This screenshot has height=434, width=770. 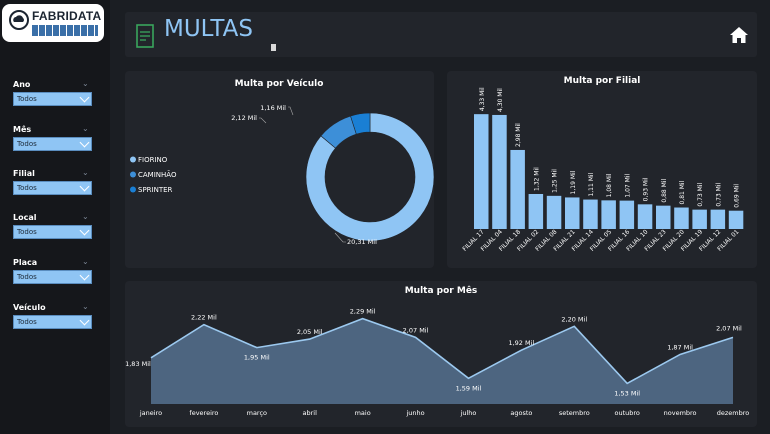 I want to click on data-label: 1,87 Mil, so click(x=680, y=347).